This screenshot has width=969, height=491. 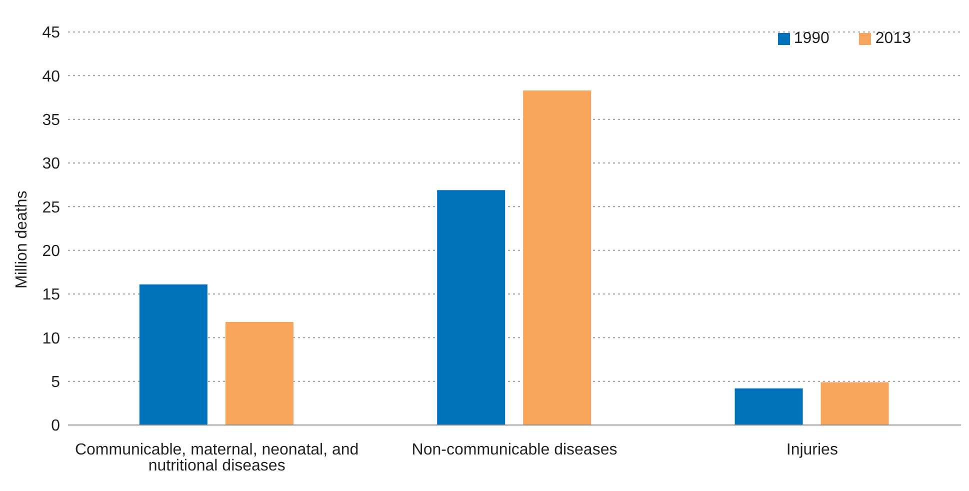 I want to click on y-tick-label: 45, so click(x=51, y=33).